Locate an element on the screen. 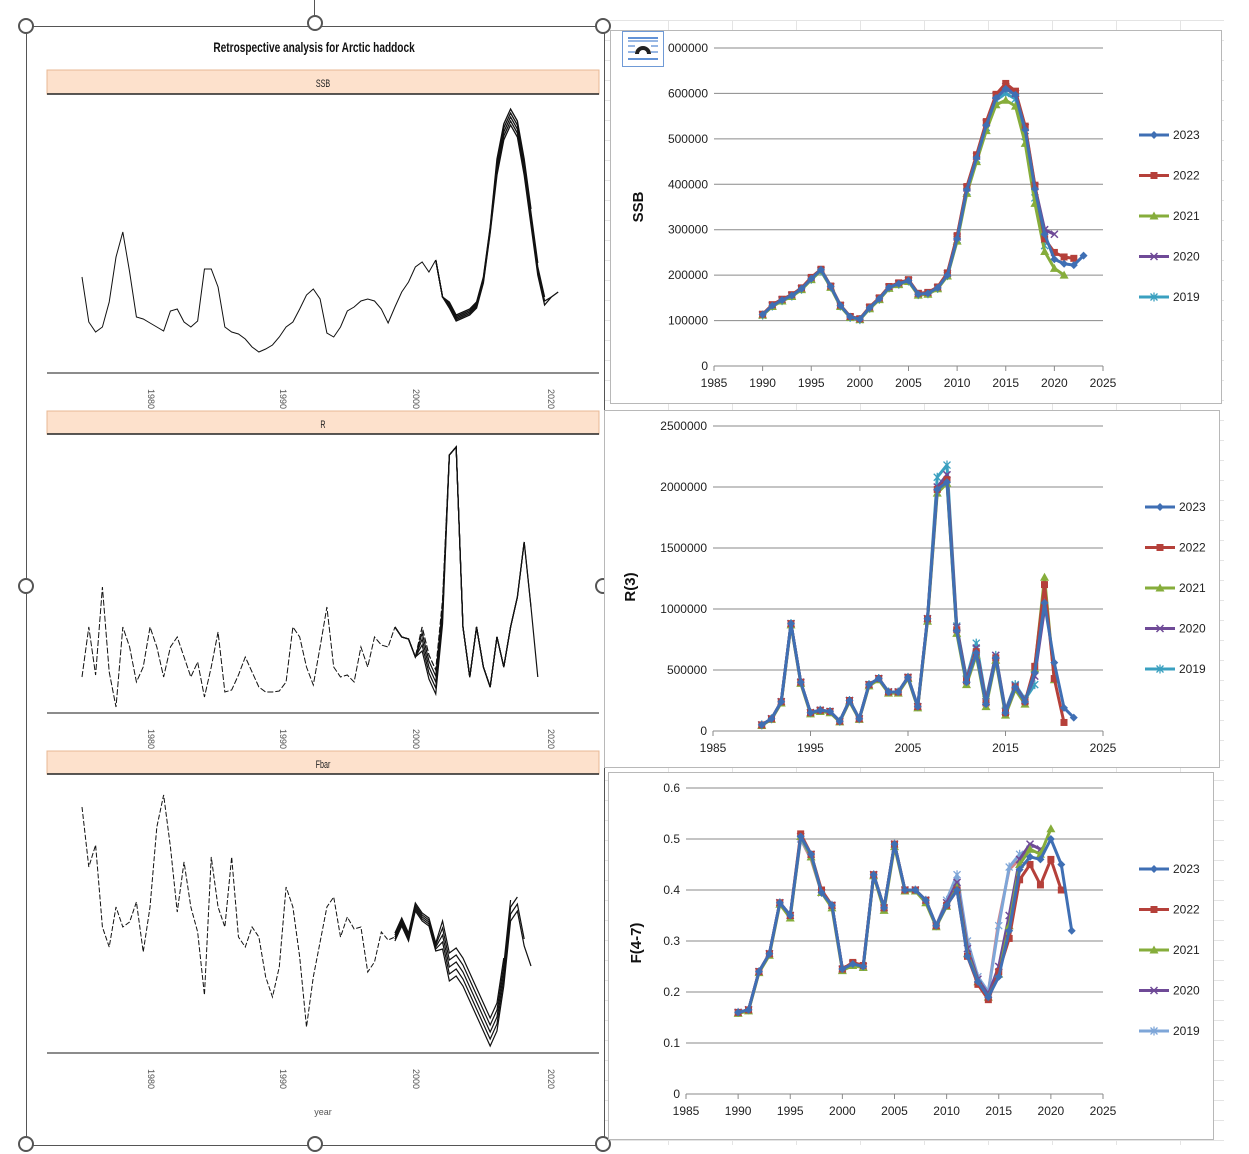 This screenshot has width=1249, height=1154. y-tick-label: 500000 is located at coordinates (688, 139).